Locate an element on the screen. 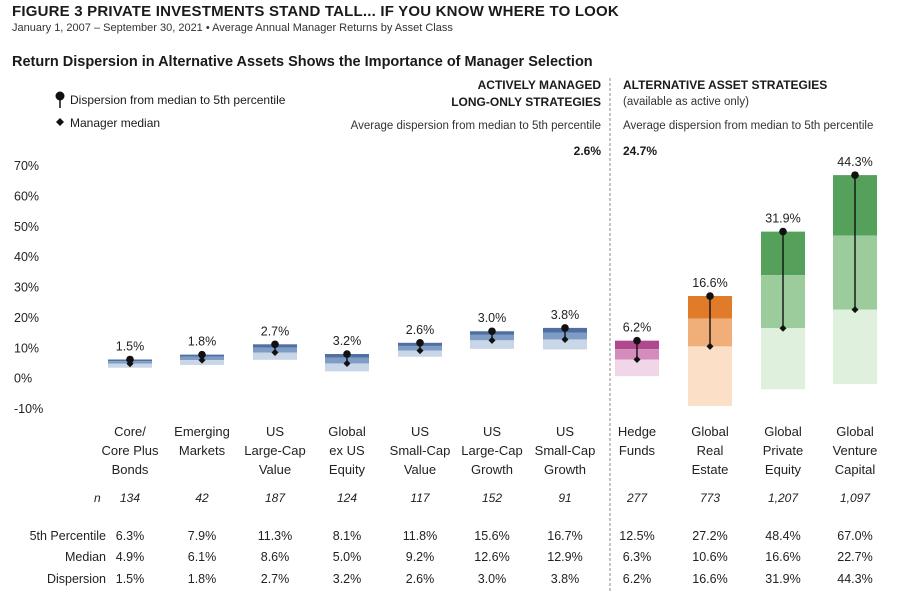  n-value: 134 is located at coordinates (130, 498).